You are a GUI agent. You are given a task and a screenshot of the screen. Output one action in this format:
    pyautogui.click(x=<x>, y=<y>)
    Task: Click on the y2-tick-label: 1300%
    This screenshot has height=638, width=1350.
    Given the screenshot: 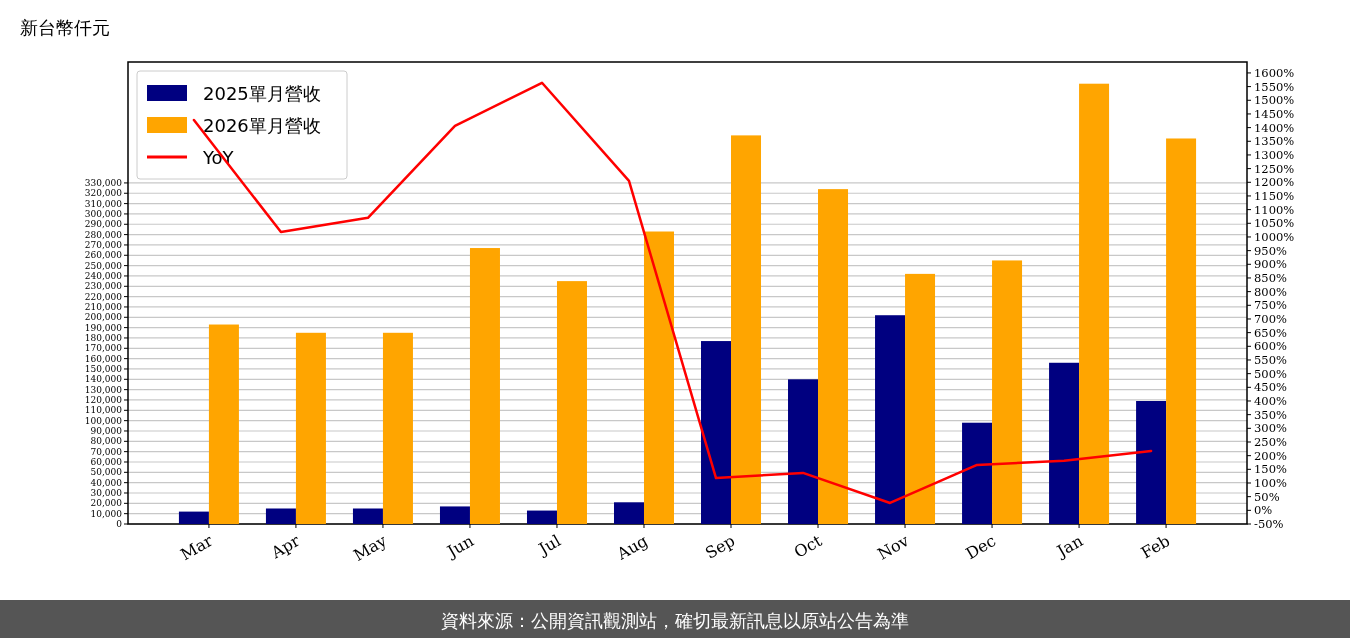 What is the action you would take?
    pyautogui.click(x=1274, y=154)
    